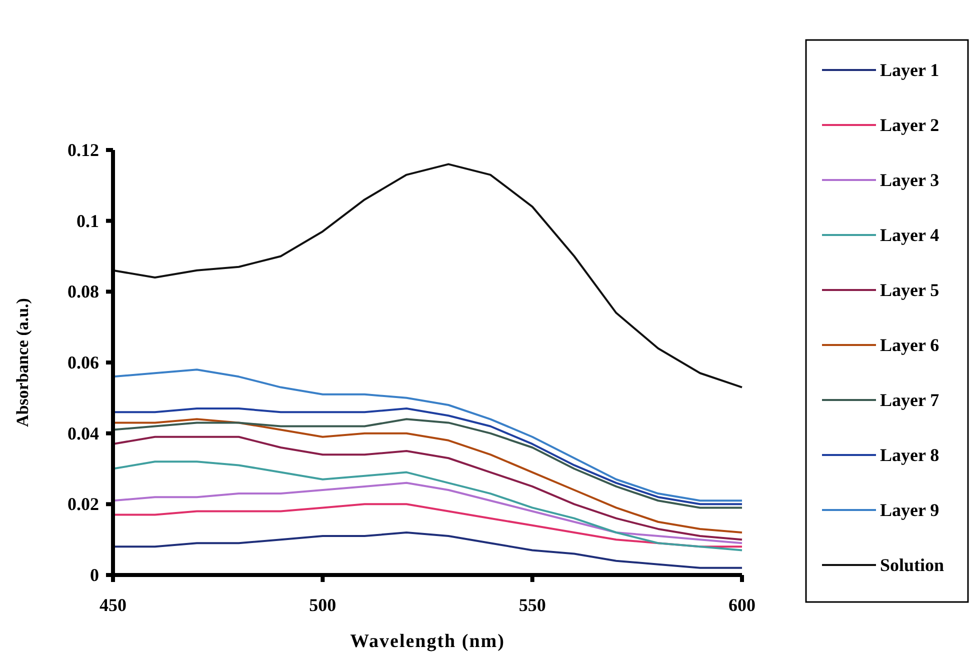 The height and width of the screenshot is (655, 970). I want to click on y-tick-label: 0.06, so click(83, 362).